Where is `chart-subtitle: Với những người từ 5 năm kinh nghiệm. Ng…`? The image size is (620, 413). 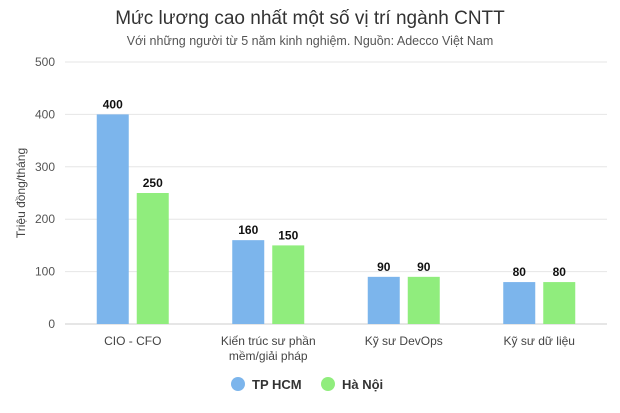
chart-subtitle: Với những người từ 5 năm kinh nghiệm. Ng… is located at coordinates (310, 41).